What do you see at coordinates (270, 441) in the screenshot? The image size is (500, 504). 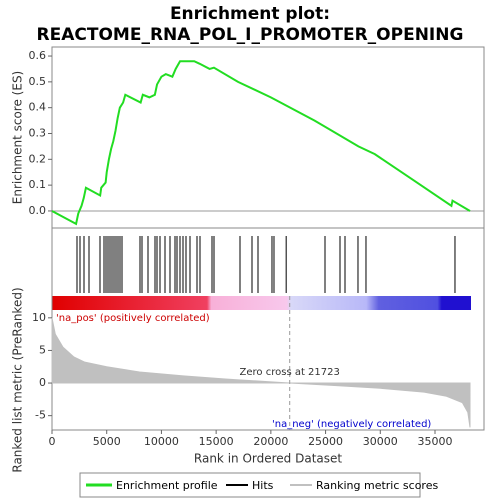 I see `x-tick-label: 20000` at bounding box center [270, 441].